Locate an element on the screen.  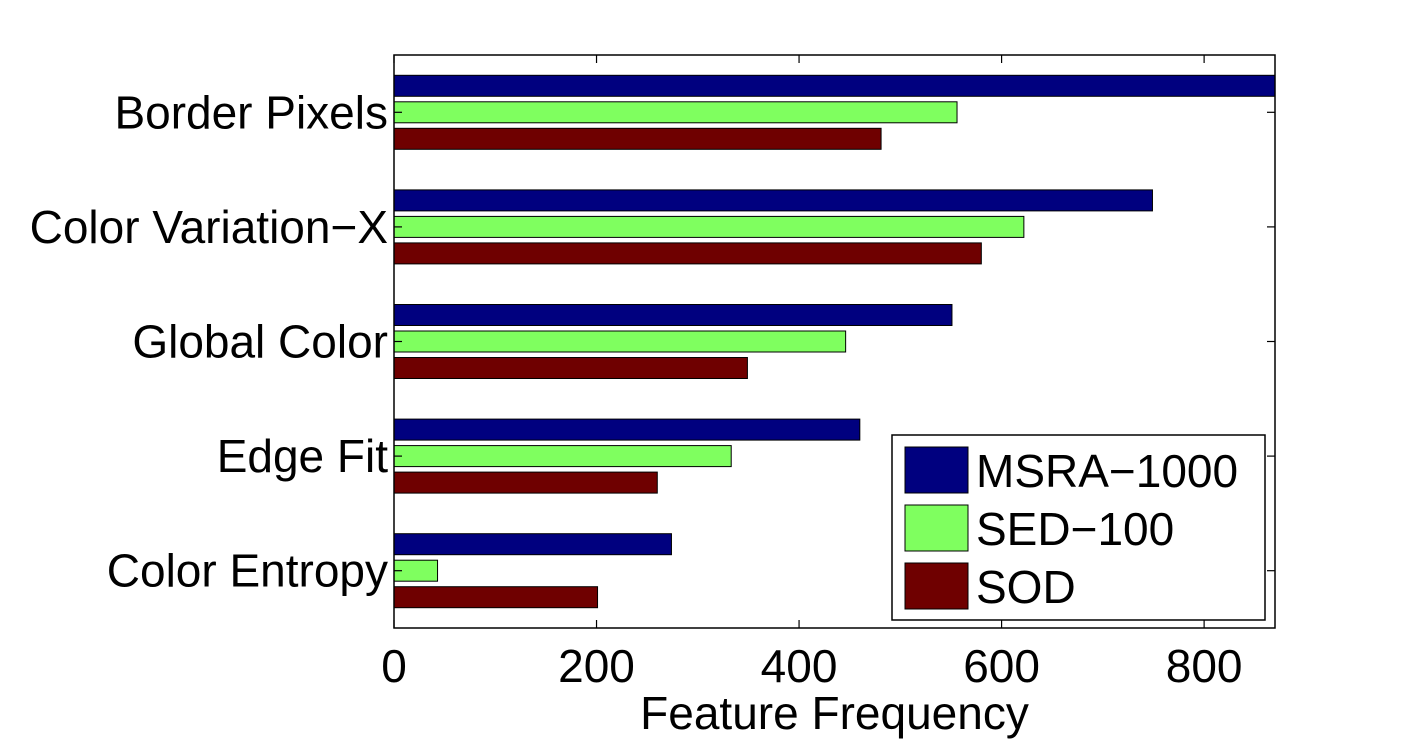
y-tick-label: Global Color is located at coordinates (260, 342).